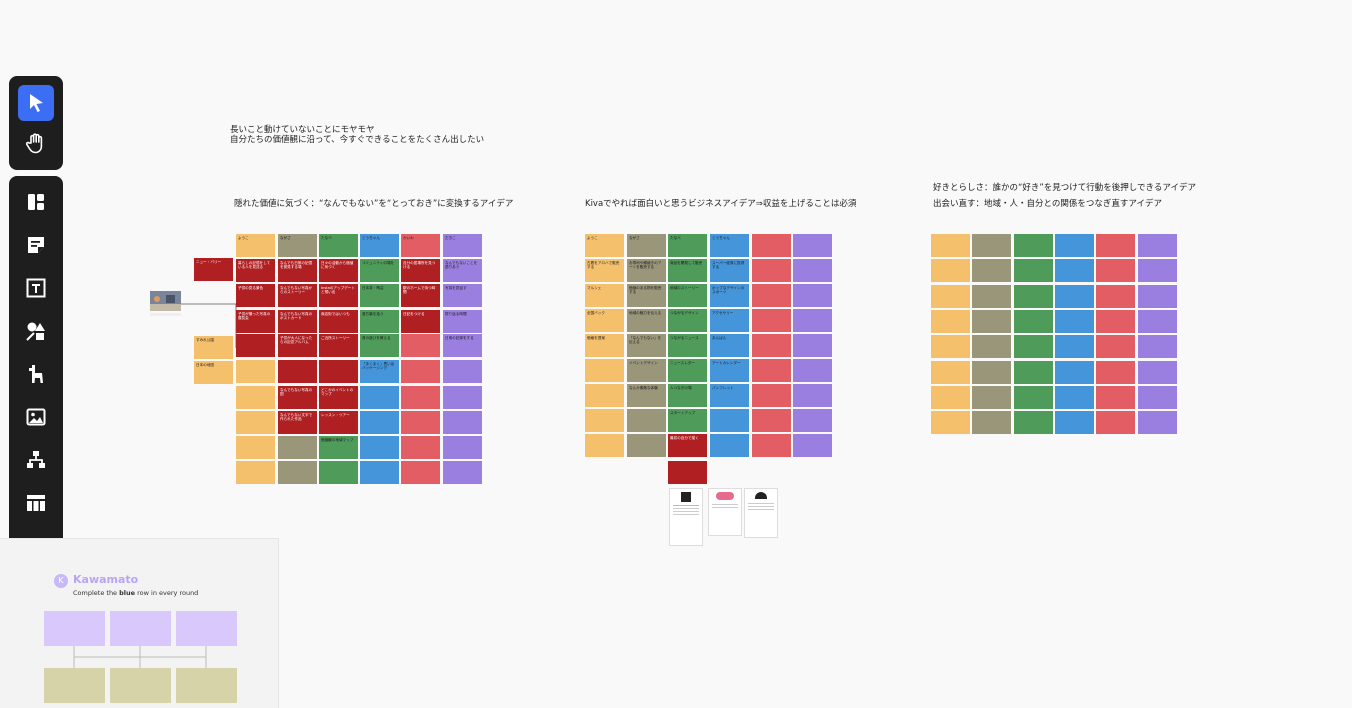 This screenshot has height=708, width=1352. What do you see at coordinates (646, 345) in the screenshot?
I see `sticky-note: 「なんでもない」を伝える` at bounding box center [646, 345].